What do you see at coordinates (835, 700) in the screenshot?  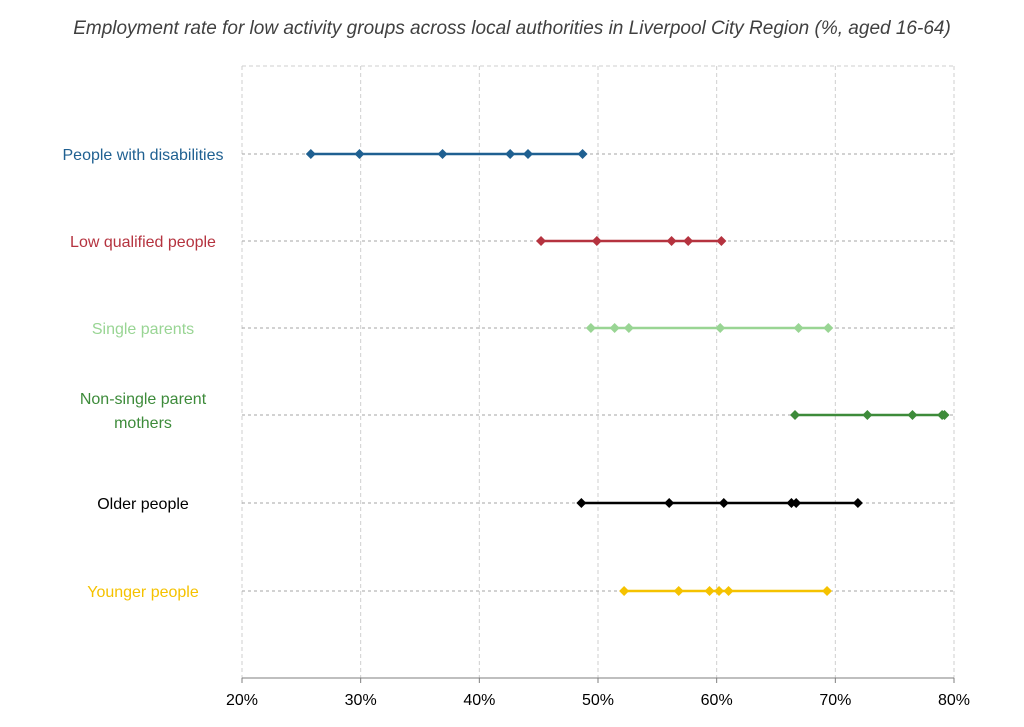 I see `x-tick-label: 70%` at bounding box center [835, 700].